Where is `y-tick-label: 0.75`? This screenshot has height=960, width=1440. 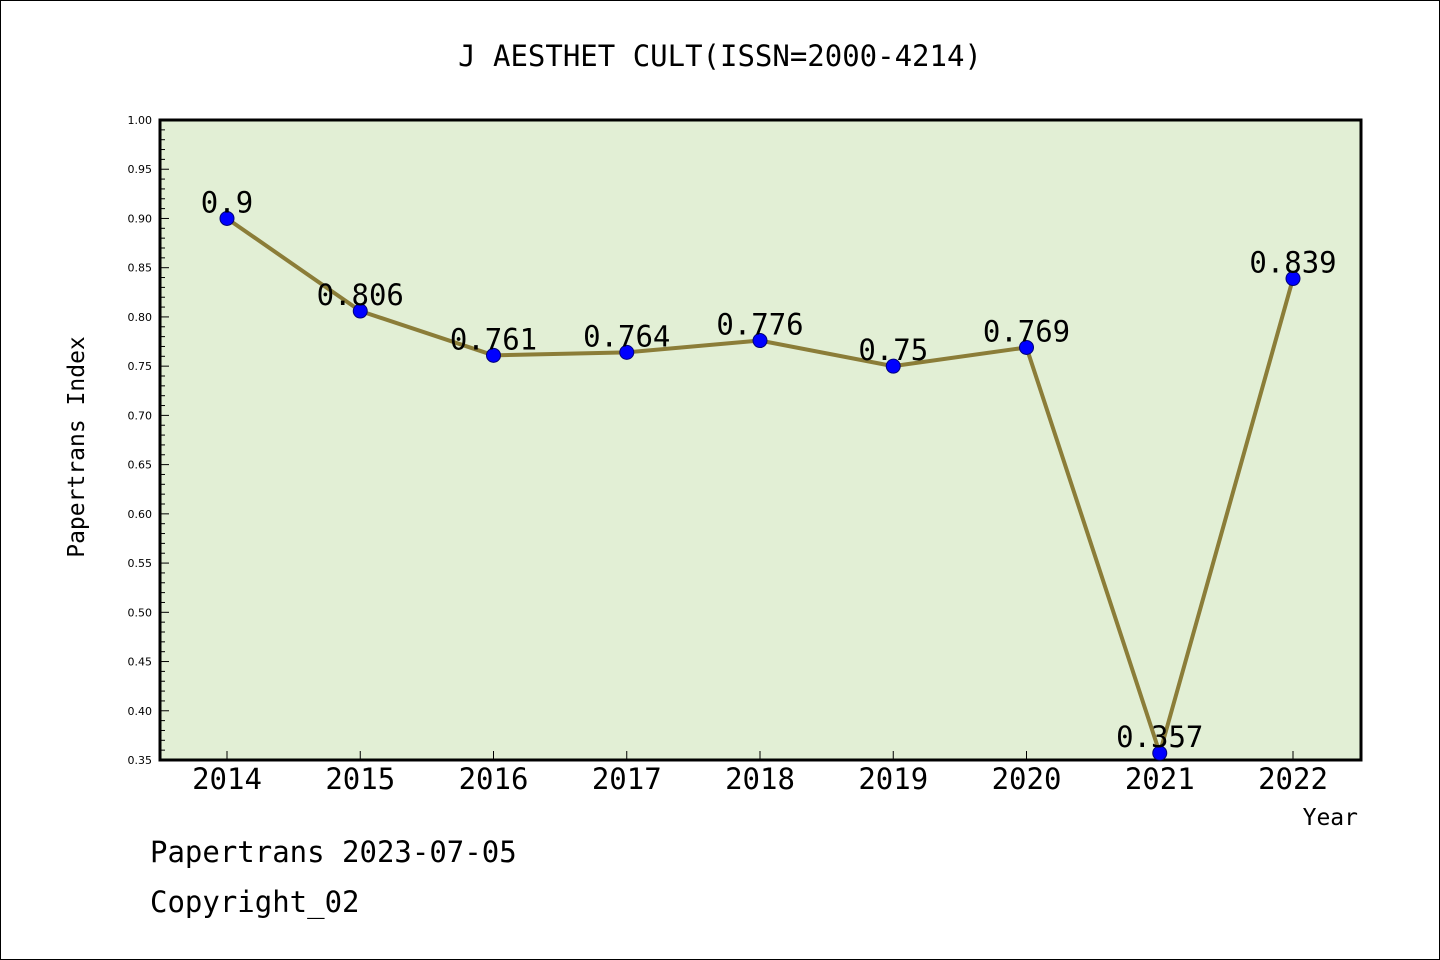 y-tick-label: 0.75 is located at coordinates (140, 366).